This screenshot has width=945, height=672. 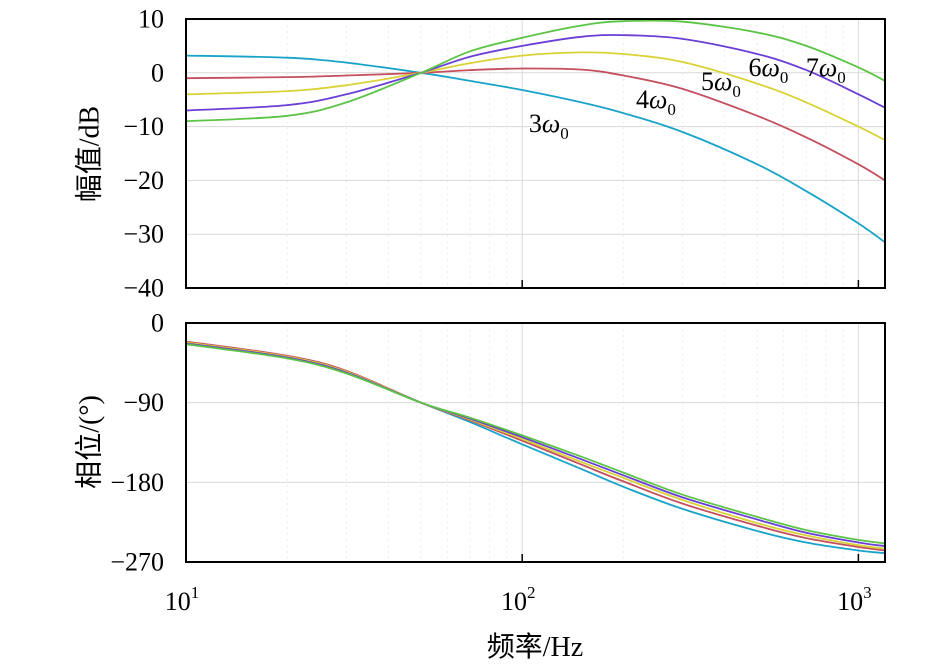 I want to click on magnitude-line-5ω0, so click(x=535, y=96).